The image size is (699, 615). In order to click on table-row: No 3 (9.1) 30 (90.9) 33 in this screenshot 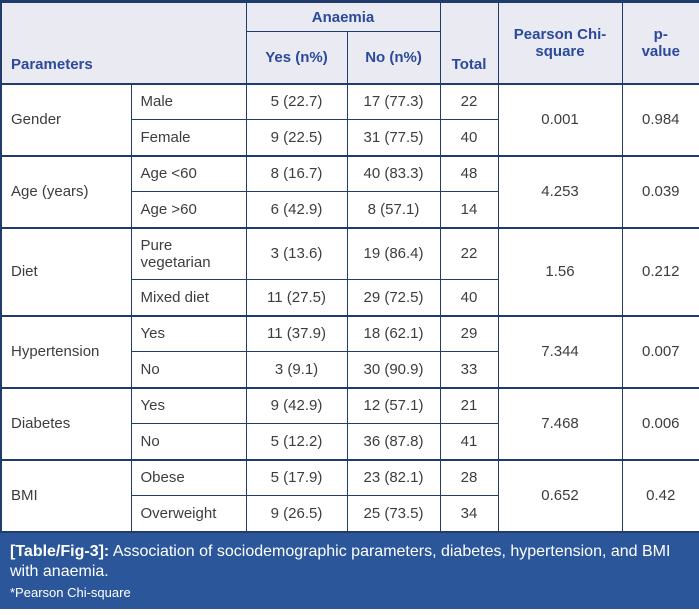, I will do `click(350, 369)`.